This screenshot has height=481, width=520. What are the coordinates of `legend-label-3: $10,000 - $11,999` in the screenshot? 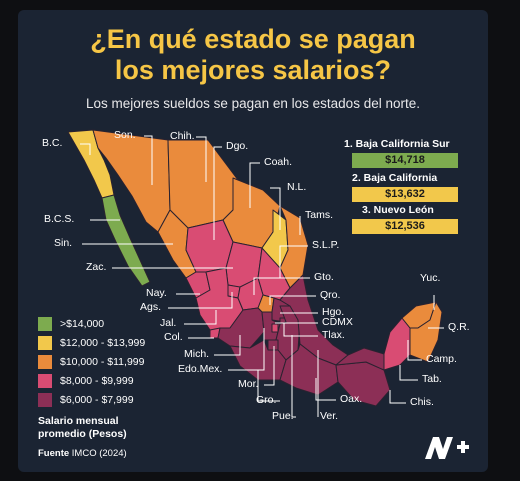 It's located at (102, 362).